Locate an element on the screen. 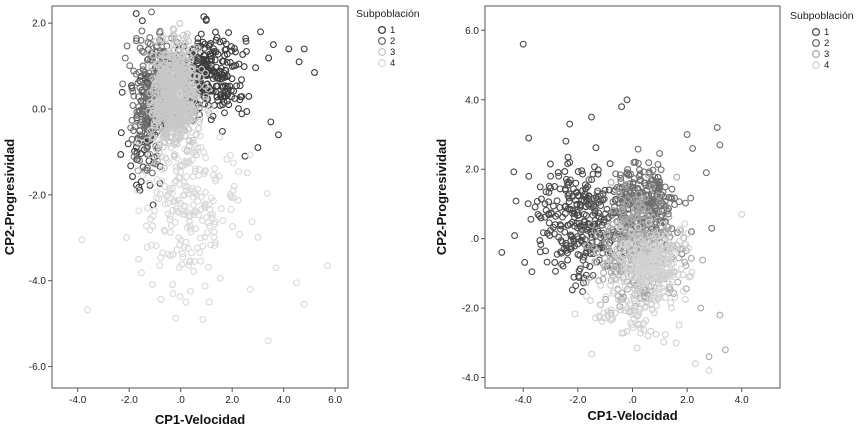  legend-title: Subpoblación is located at coordinates (822, 16).